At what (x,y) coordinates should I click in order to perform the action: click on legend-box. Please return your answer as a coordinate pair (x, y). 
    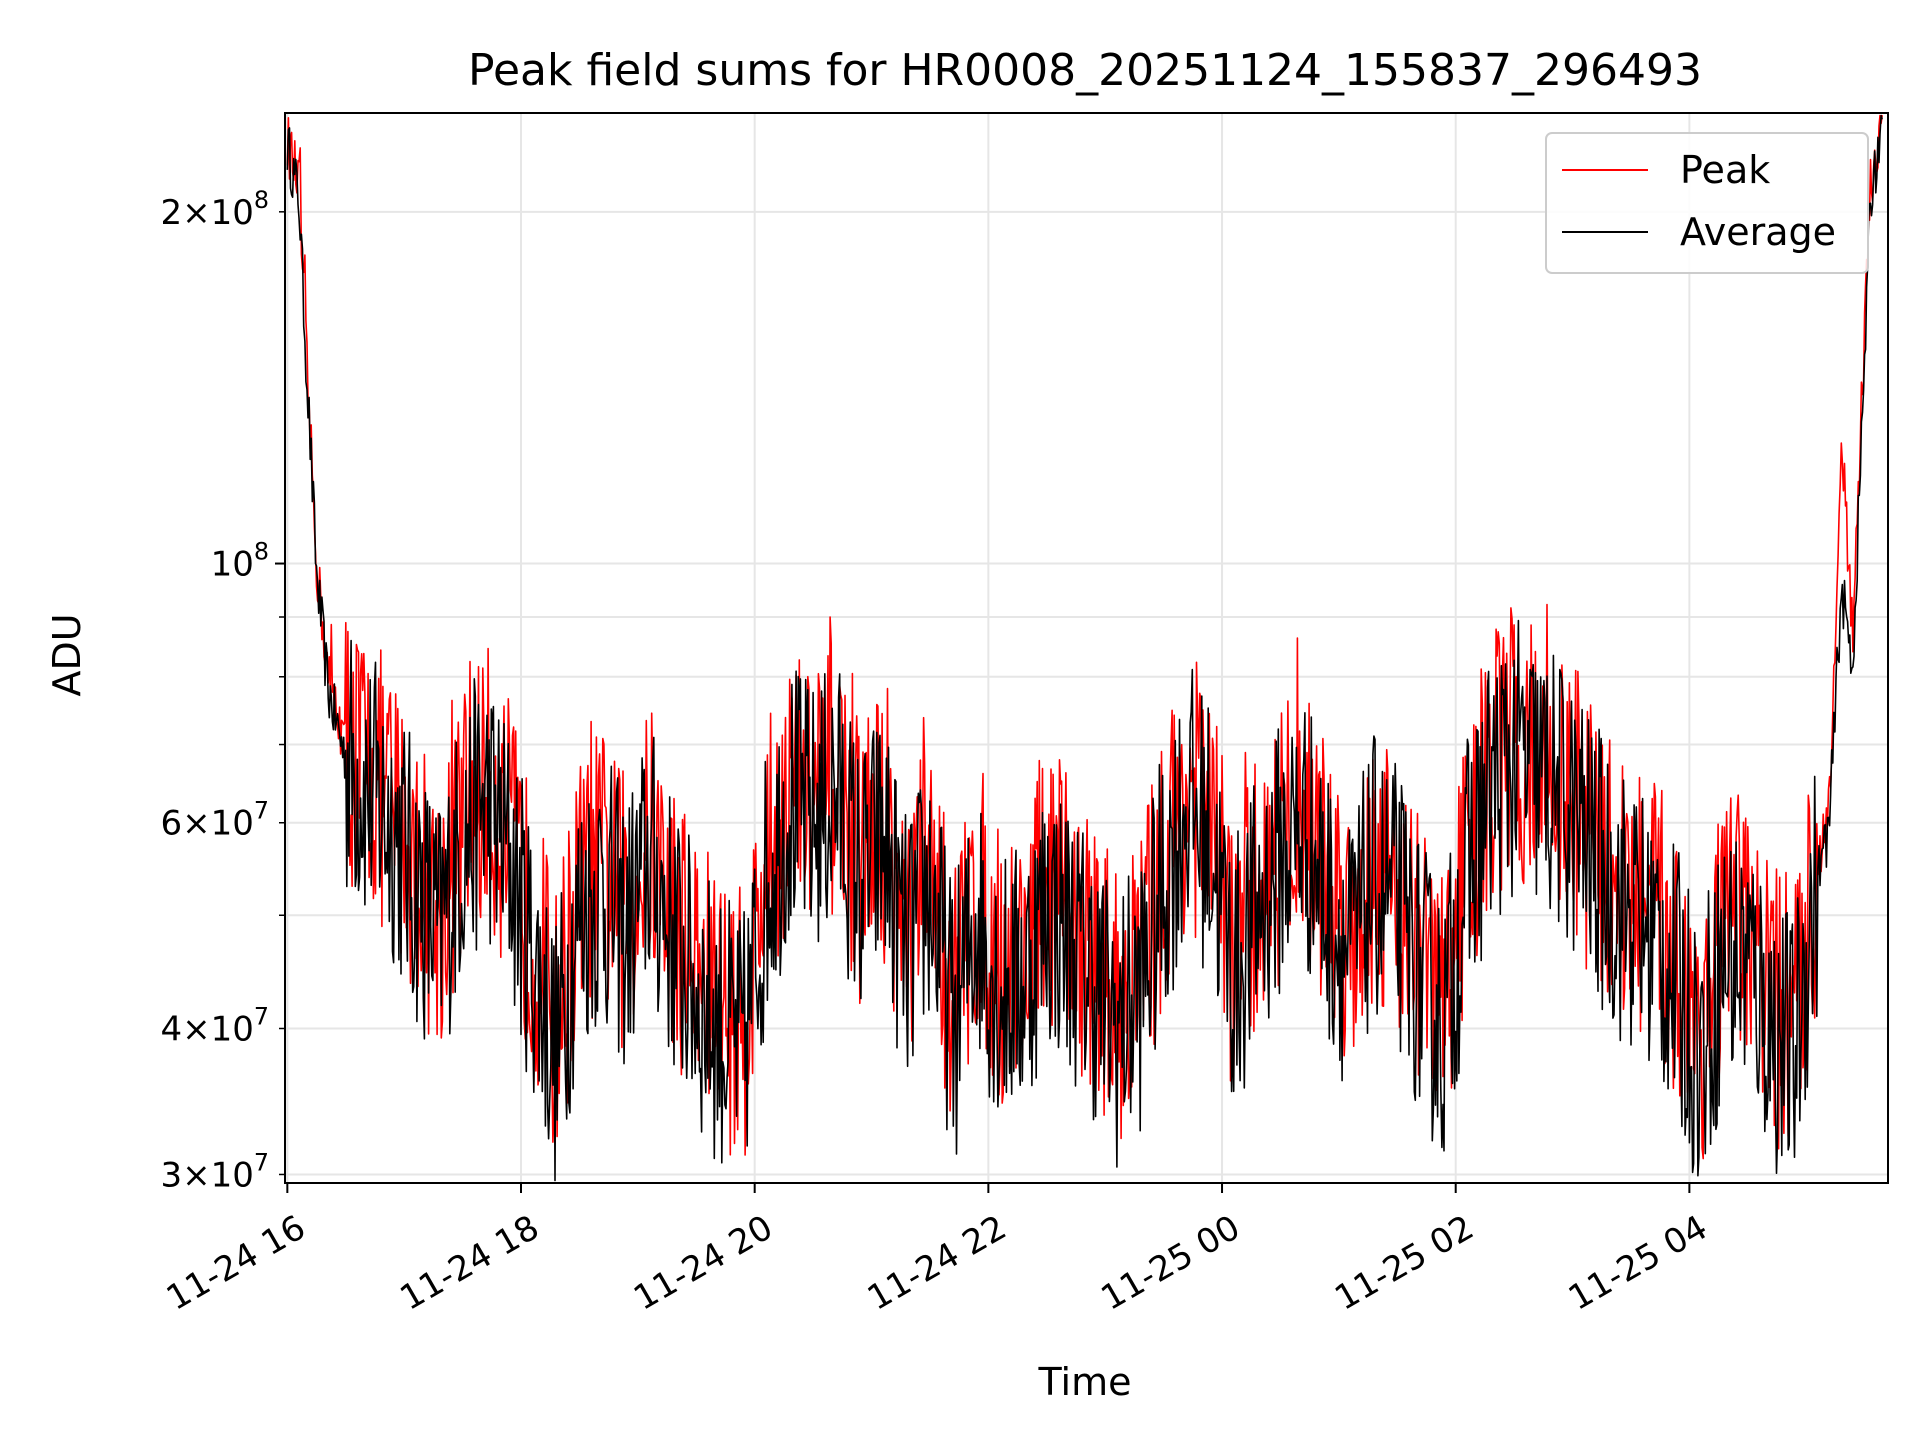
    Looking at the image, I should click on (1707, 203).